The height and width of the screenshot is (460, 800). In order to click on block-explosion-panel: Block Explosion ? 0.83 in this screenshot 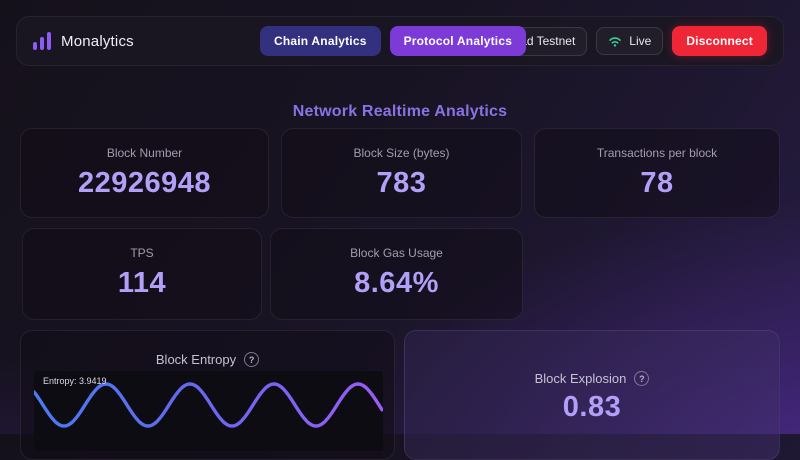, I will do `click(592, 395)`.